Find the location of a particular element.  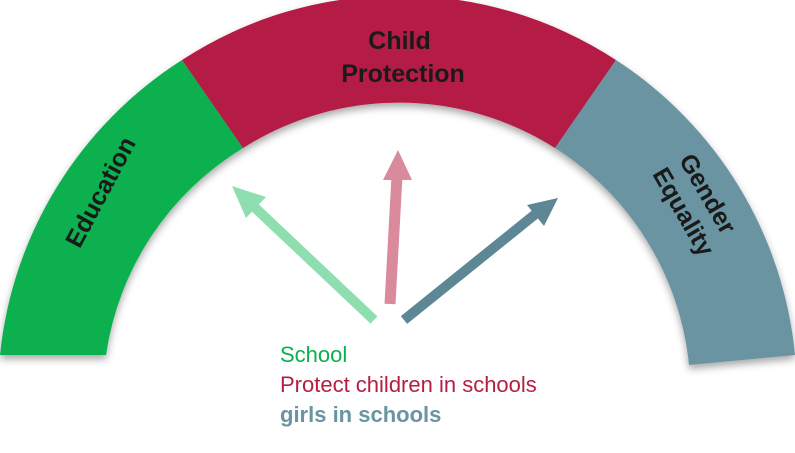

legend-protect-children: Protect children in schools is located at coordinates (408, 384).